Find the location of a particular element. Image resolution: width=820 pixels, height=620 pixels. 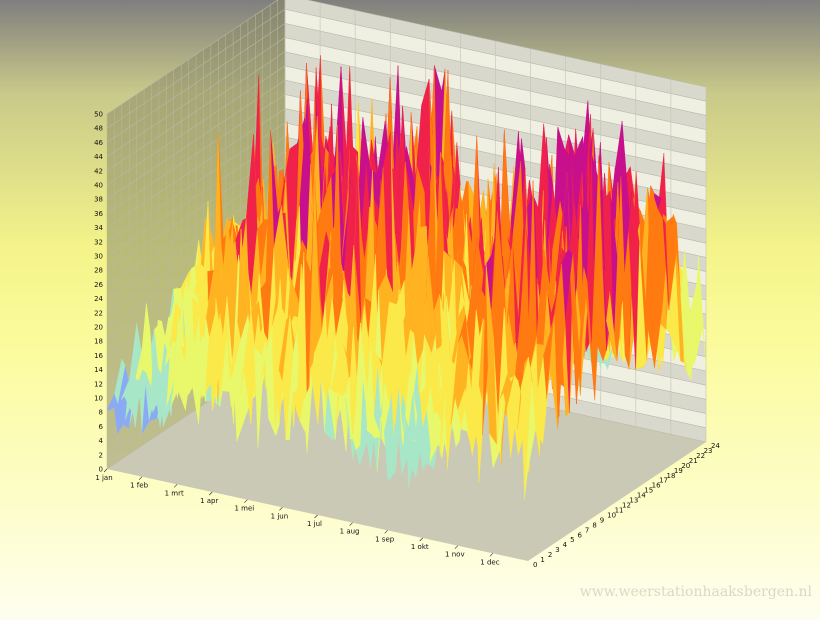

y-tick-label: 16 is located at coordinates (656, 486).